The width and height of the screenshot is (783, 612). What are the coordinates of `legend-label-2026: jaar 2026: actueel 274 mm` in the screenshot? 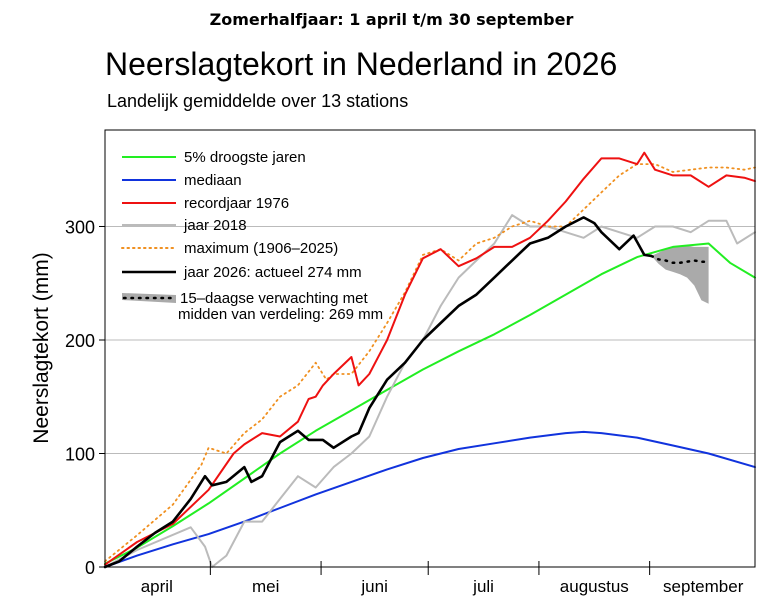 It's located at (272, 272).